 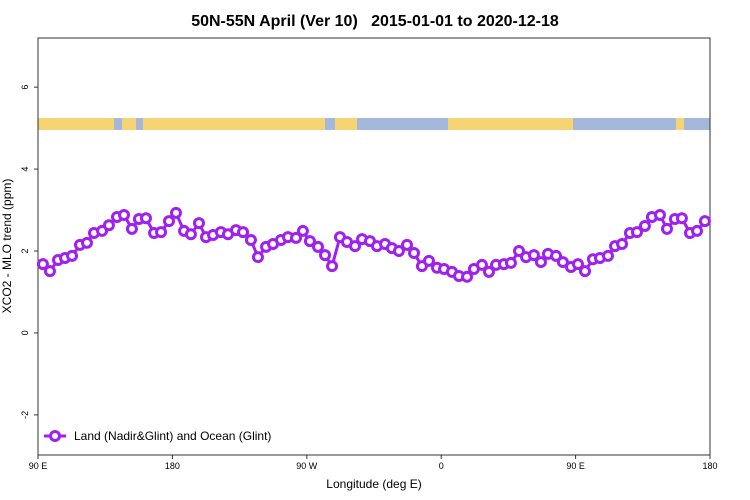 I want to click on x-tick-label: 90 W, so click(x=307, y=466).